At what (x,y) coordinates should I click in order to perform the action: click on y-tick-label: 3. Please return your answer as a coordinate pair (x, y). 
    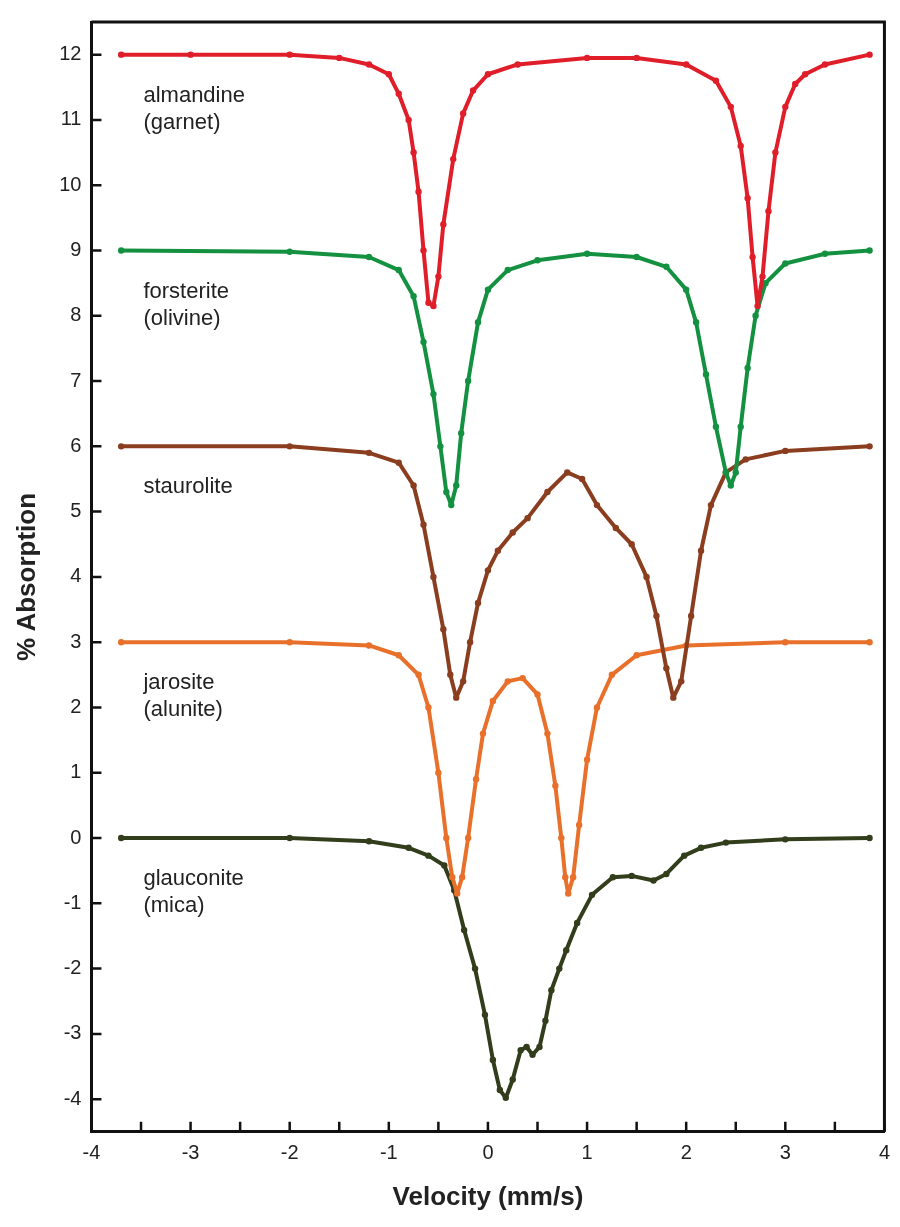
    Looking at the image, I should click on (76, 640).